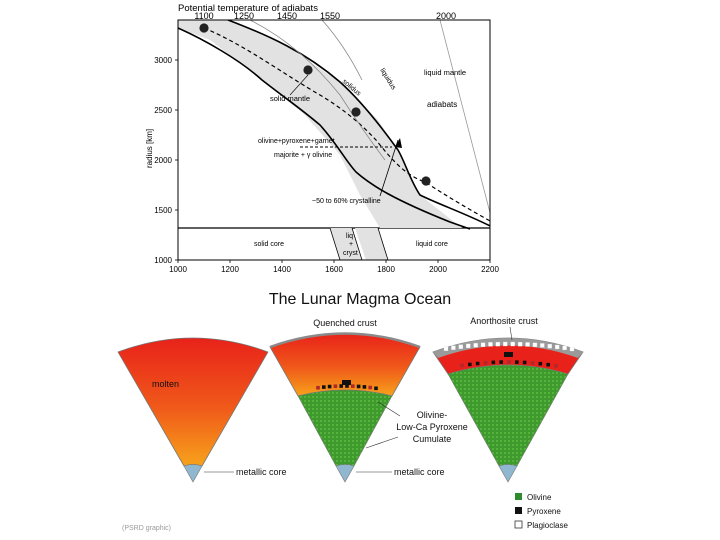 The width and height of the screenshot is (720, 540). I want to click on x-tick-labels: 1000 1200 1400 1600 1800 2000 2200, so click(334, 267).